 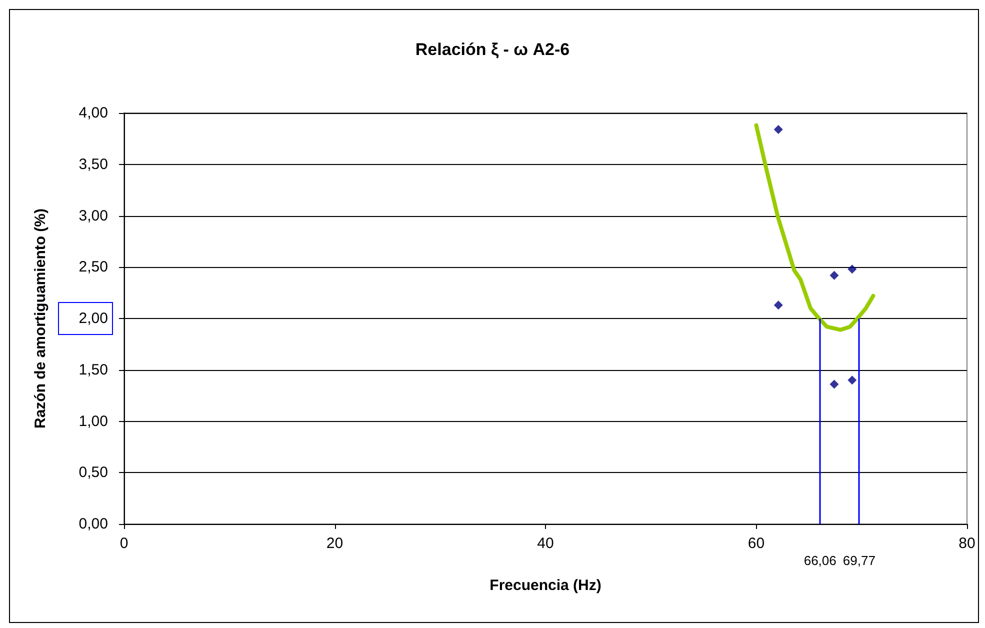 I want to click on y-tick-label: 3,00, so click(x=93, y=215).